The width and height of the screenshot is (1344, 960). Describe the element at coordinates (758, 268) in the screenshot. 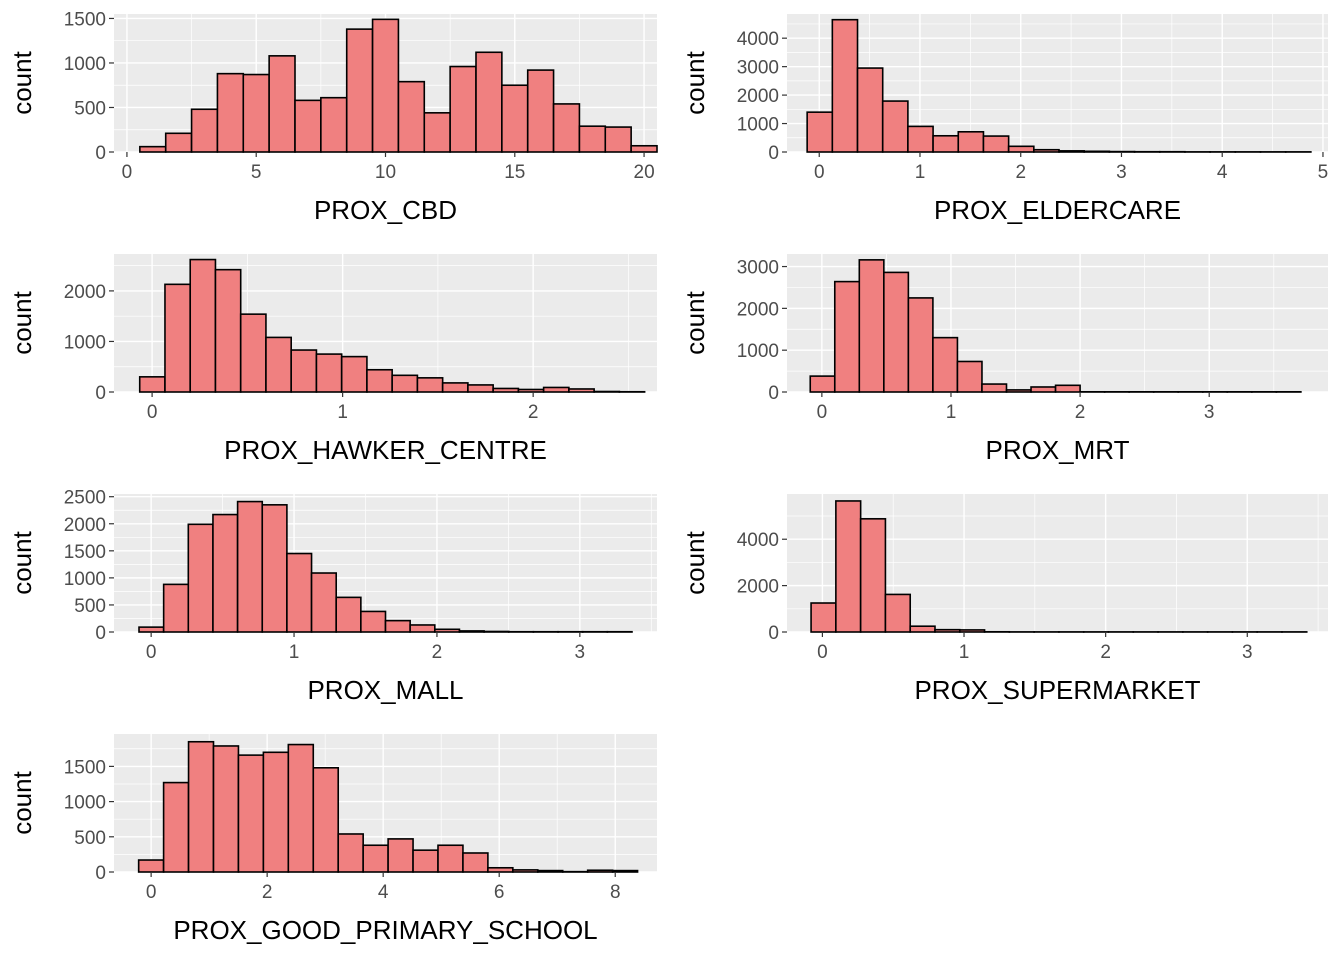

I see `y-tick-label: 3000` at that location.